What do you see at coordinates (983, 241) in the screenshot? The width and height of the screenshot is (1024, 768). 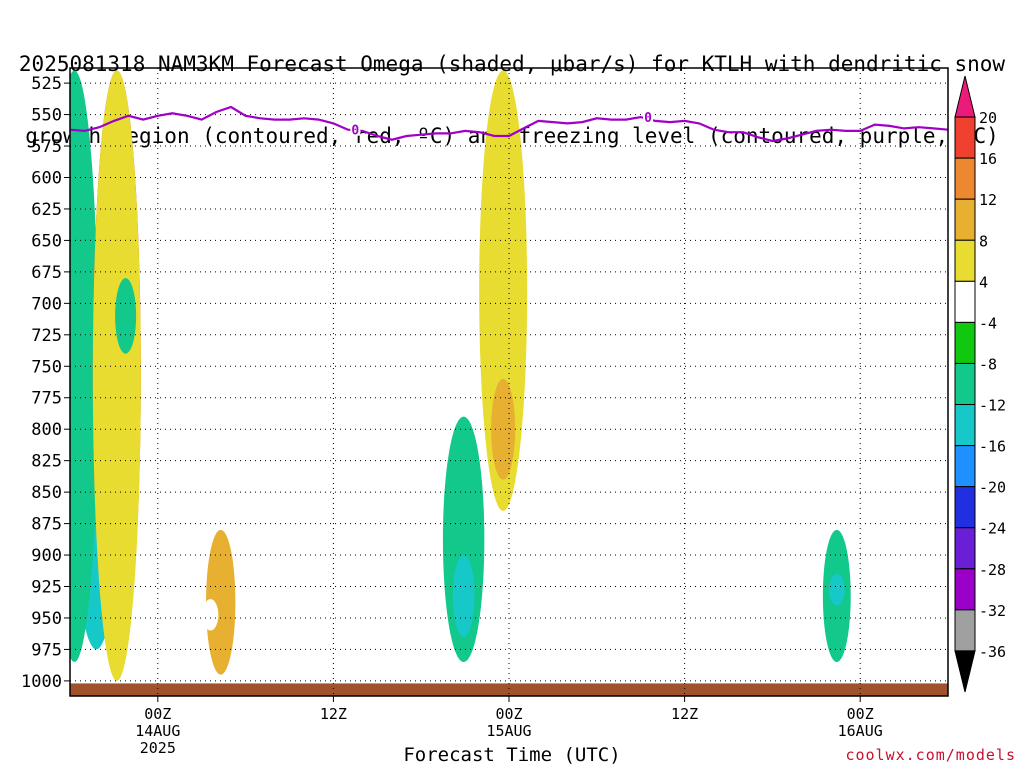 I see `colorbar-label: 8` at bounding box center [983, 241].